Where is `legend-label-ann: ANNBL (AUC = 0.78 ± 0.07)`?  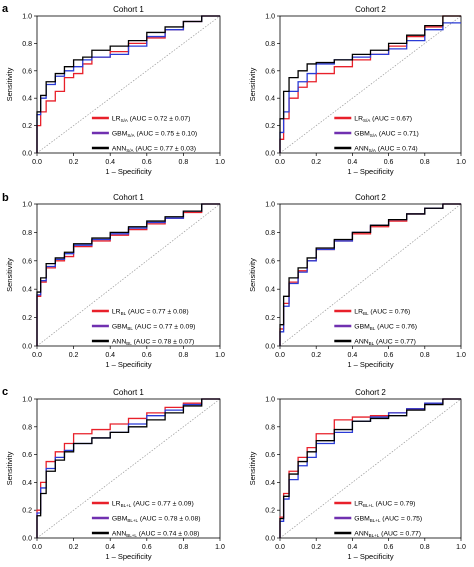 legend-label-ann: ANNBL (AUC = 0.78 ± 0.07) is located at coordinates (153, 343).